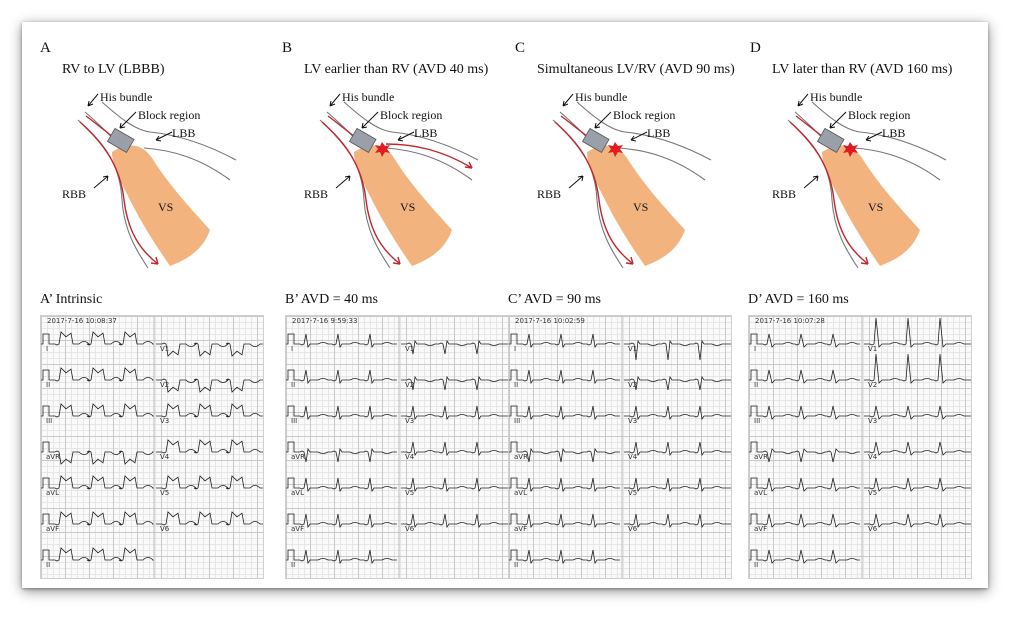 This screenshot has width=1030, height=631. What do you see at coordinates (562, 299) in the screenshot?
I see `ecg-panel-title: AVD = 90 ms` at bounding box center [562, 299].